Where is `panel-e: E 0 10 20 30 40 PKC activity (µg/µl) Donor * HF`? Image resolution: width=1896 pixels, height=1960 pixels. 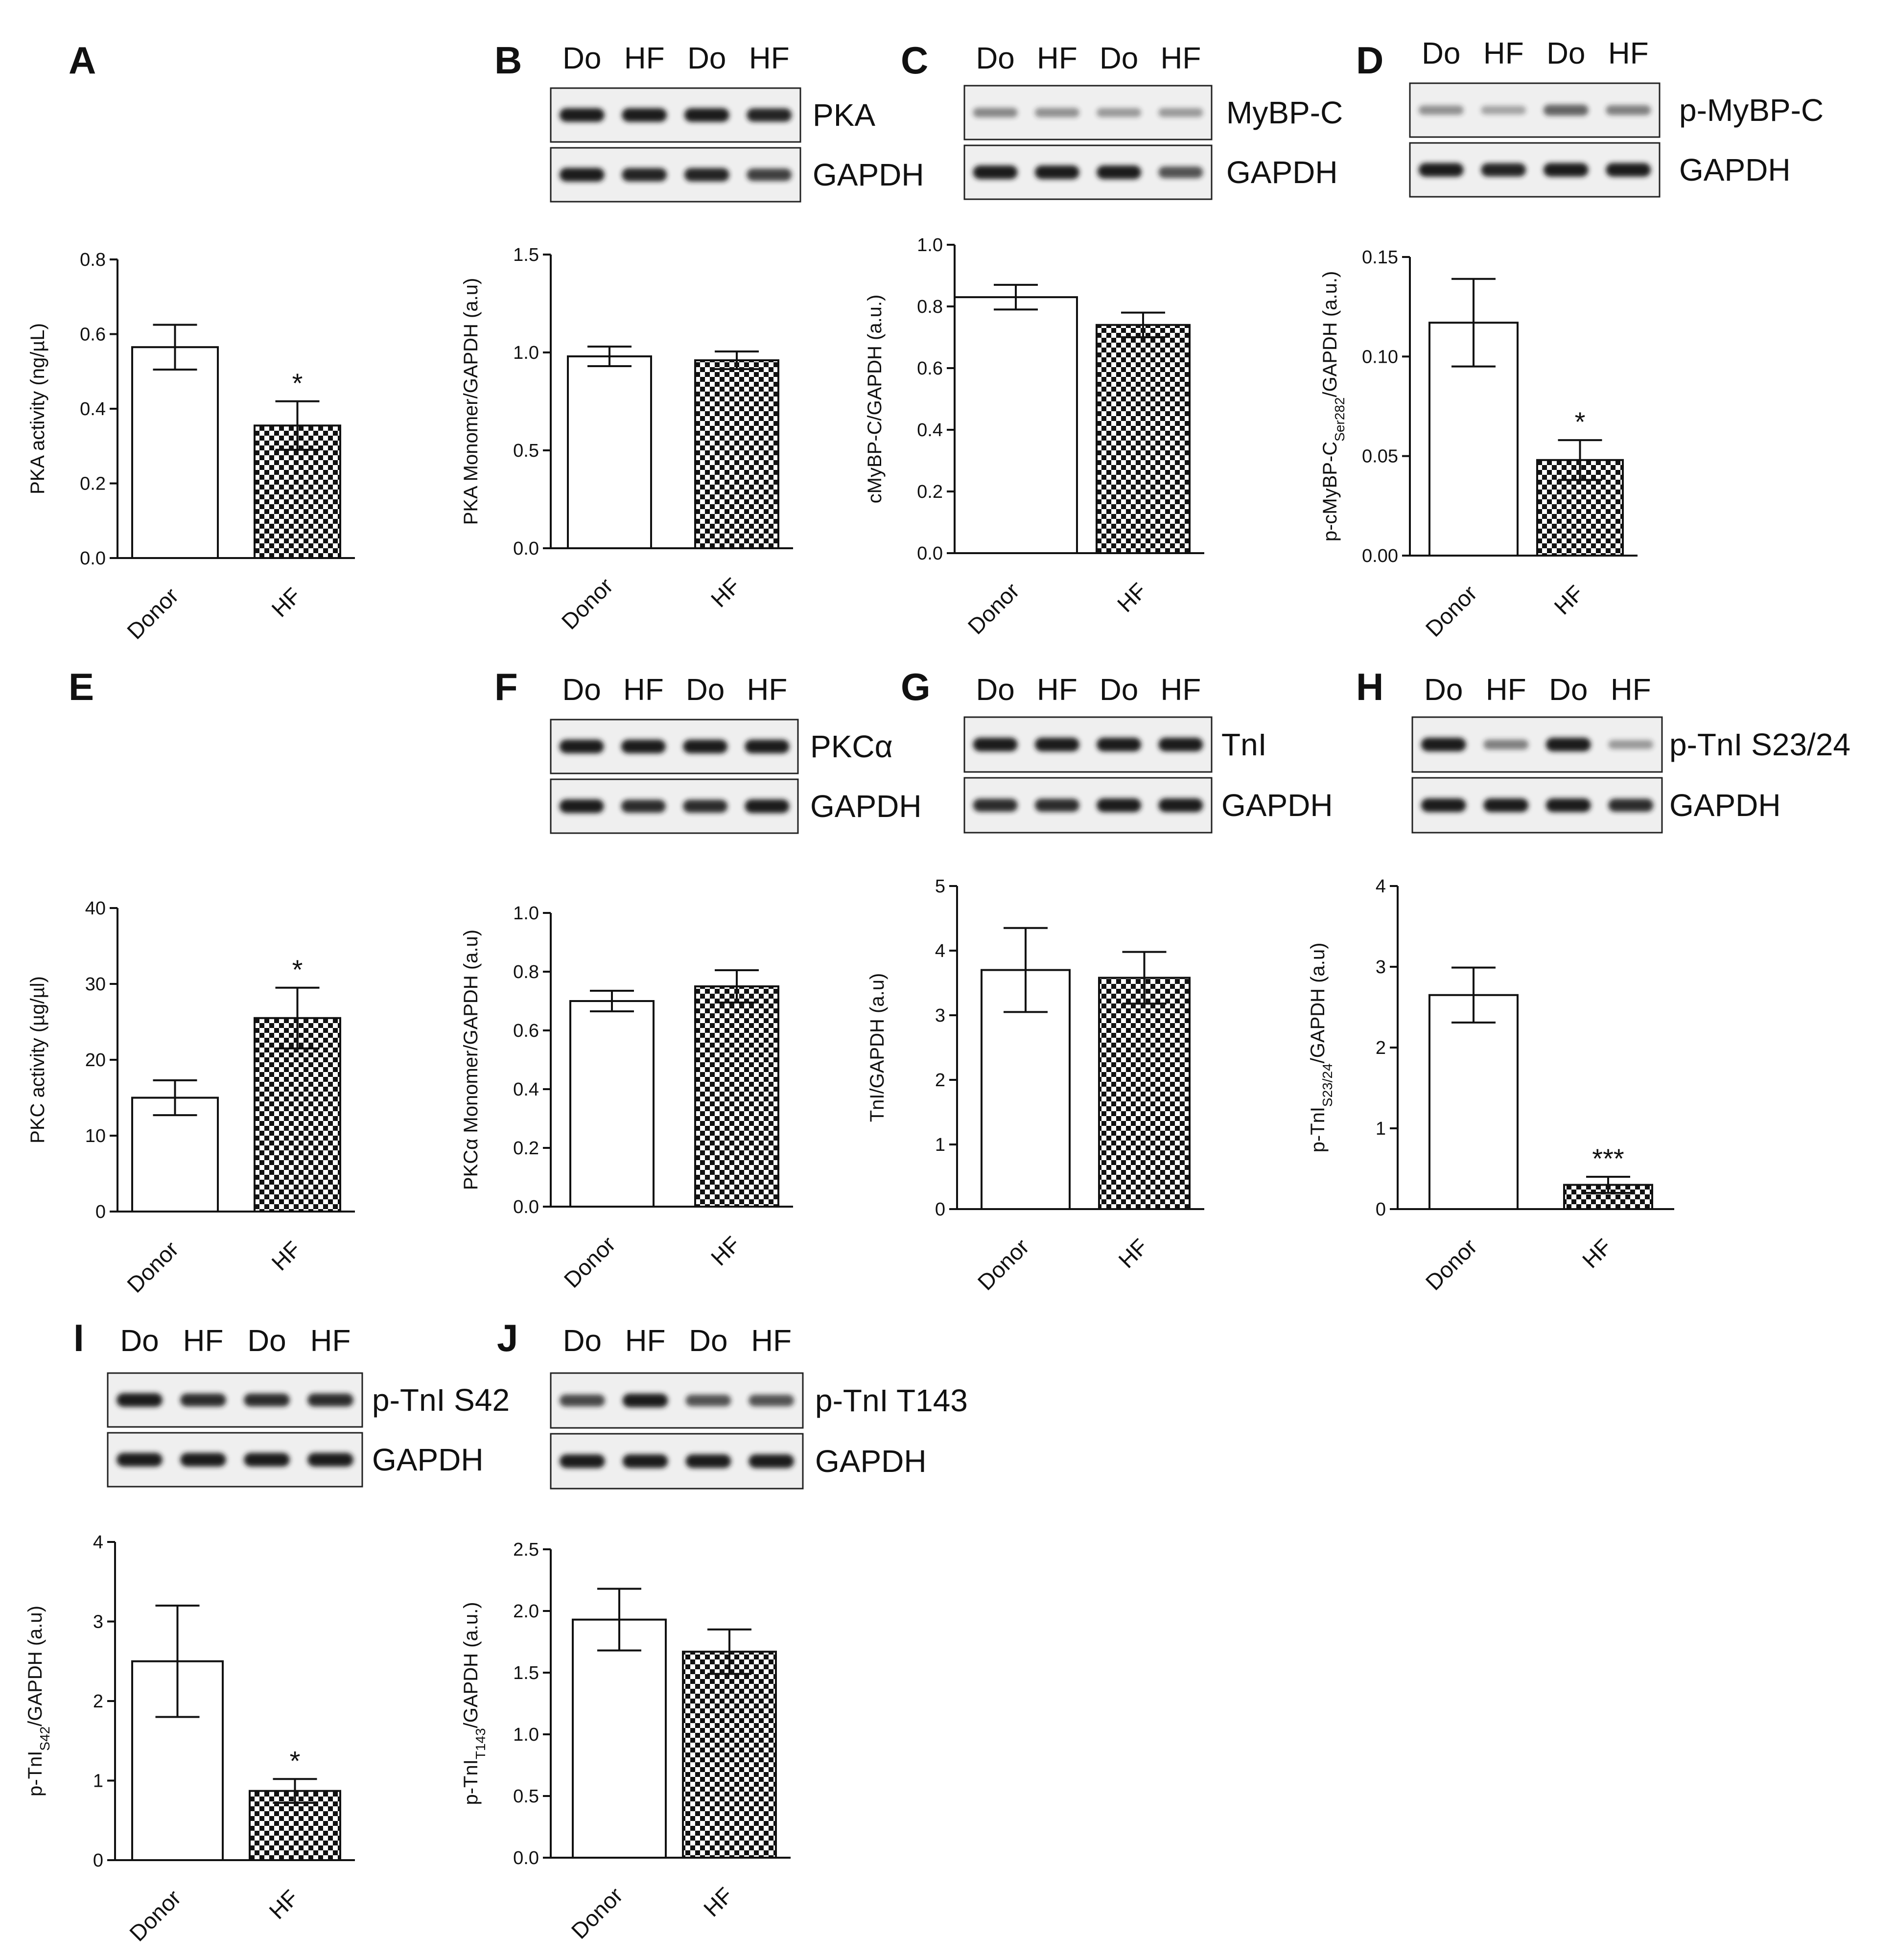
panel-e: E 0 10 20 30 40 PKC activity (µg/µl) Donor * HF is located at coordinates (191, 981).